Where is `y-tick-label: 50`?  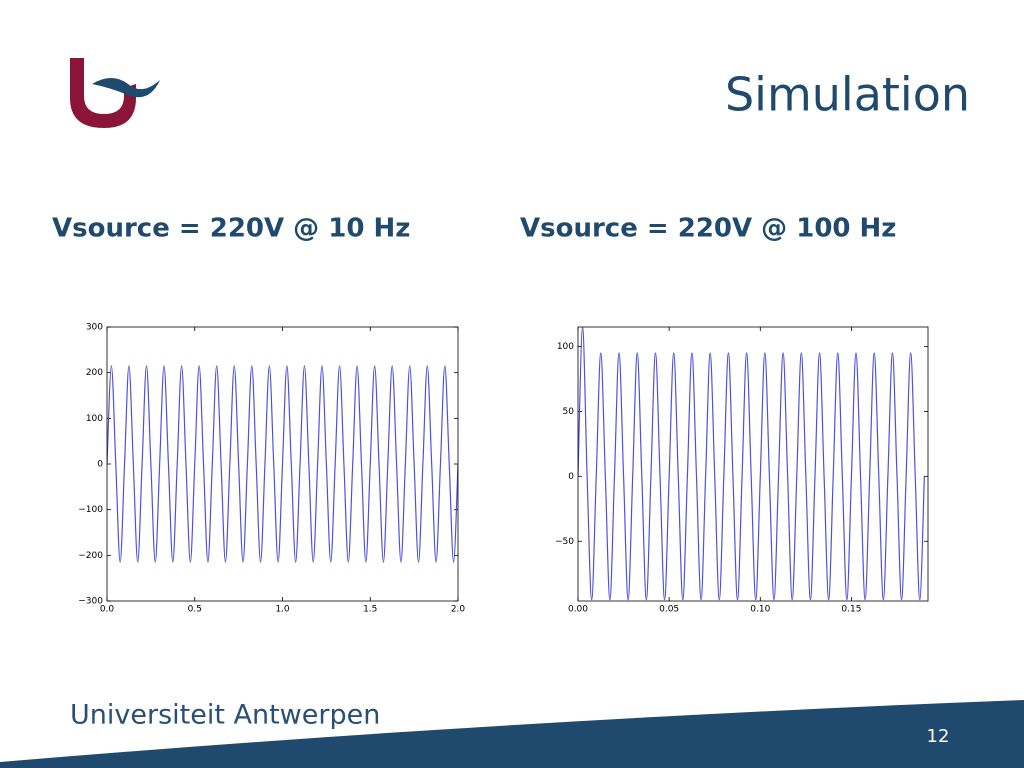 y-tick-label: 50 is located at coordinates (569, 412).